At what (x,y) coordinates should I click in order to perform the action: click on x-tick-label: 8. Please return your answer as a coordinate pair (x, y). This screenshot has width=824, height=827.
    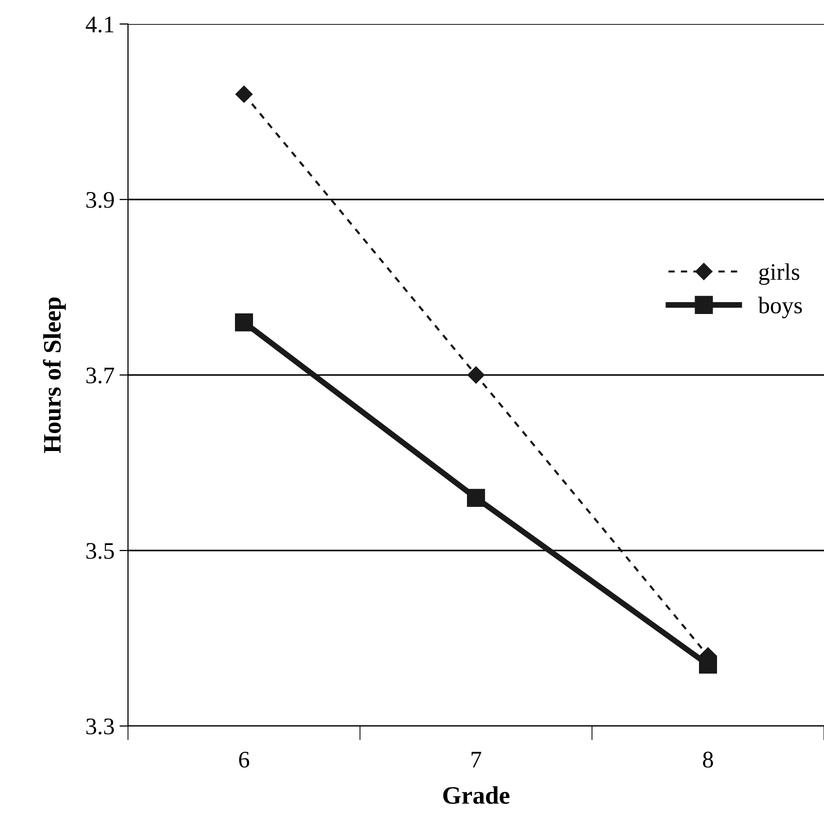
    Looking at the image, I should click on (708, 760).